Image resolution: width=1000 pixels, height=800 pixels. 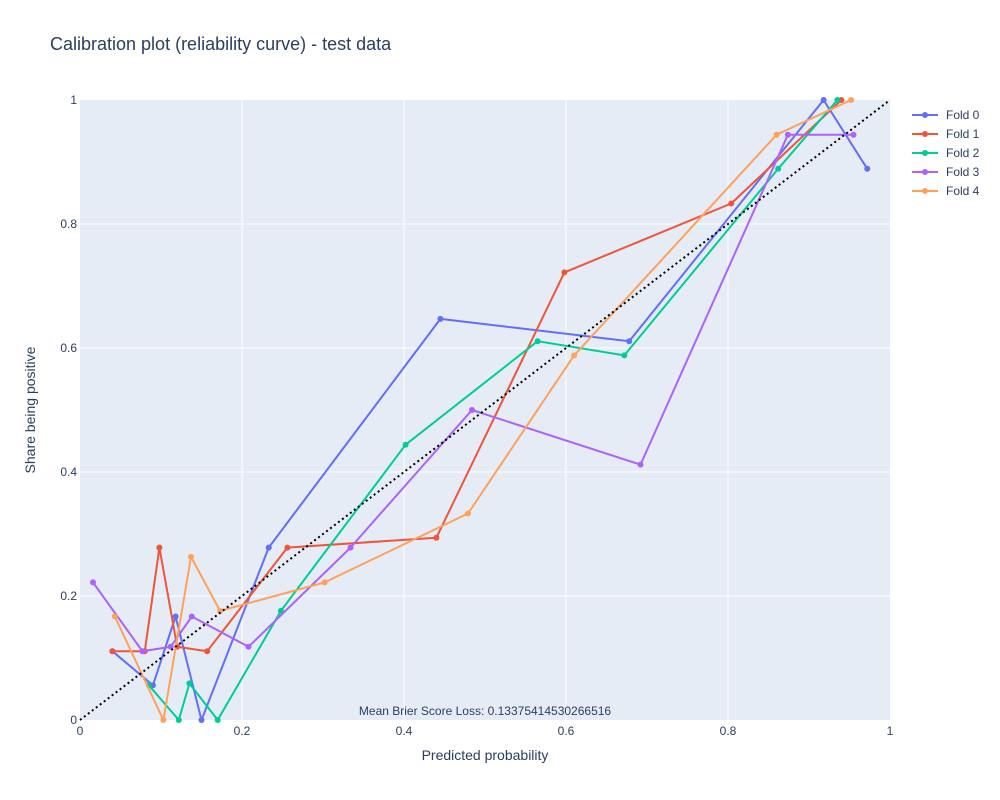 What do you see at coordinates (80, 731) in the screenshot?
I see `x-tick-label: 0` at bounding box center [80, 731].